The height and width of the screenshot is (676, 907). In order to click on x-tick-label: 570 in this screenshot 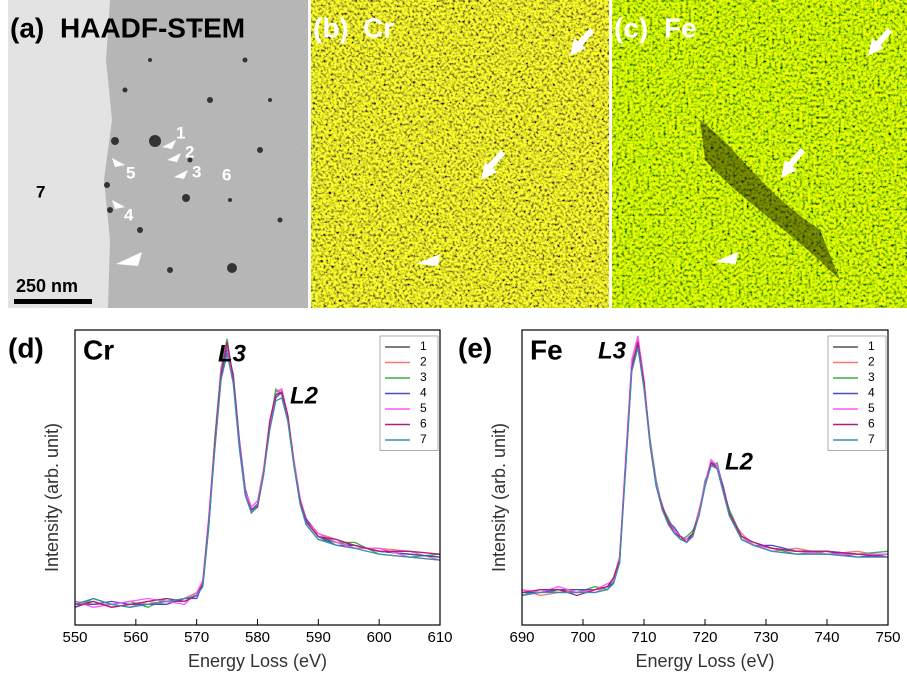, I will do `click(196, 637)`.